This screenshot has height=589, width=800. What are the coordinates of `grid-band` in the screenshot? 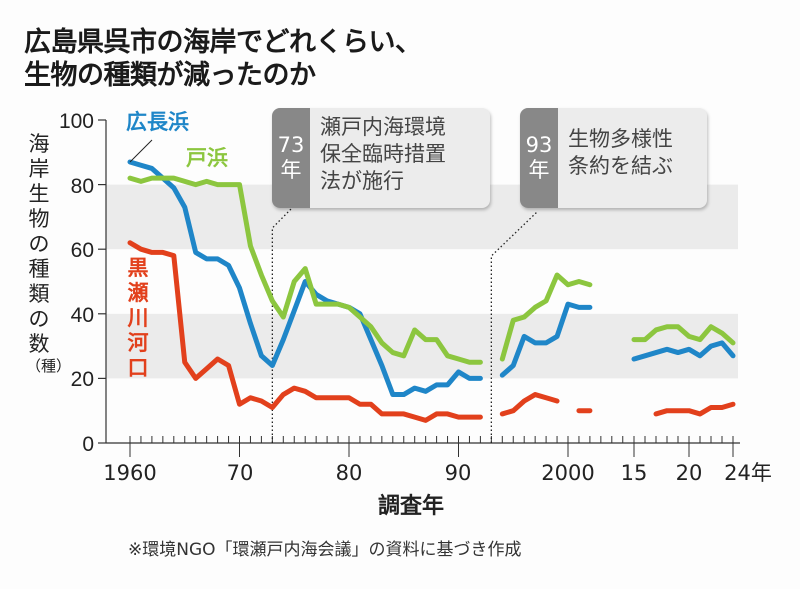 It's located at (422, 346).